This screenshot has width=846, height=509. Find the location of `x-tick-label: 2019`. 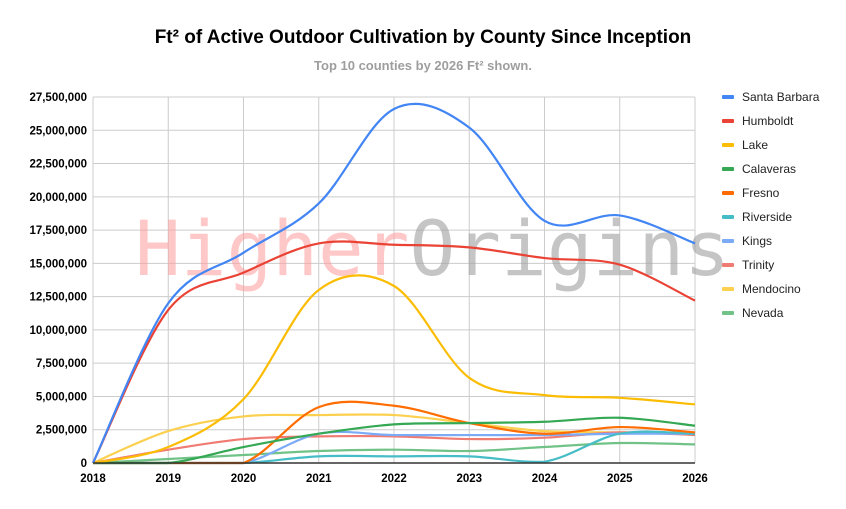

x-tick-label: 2019 is located at coordinates (168, 479).